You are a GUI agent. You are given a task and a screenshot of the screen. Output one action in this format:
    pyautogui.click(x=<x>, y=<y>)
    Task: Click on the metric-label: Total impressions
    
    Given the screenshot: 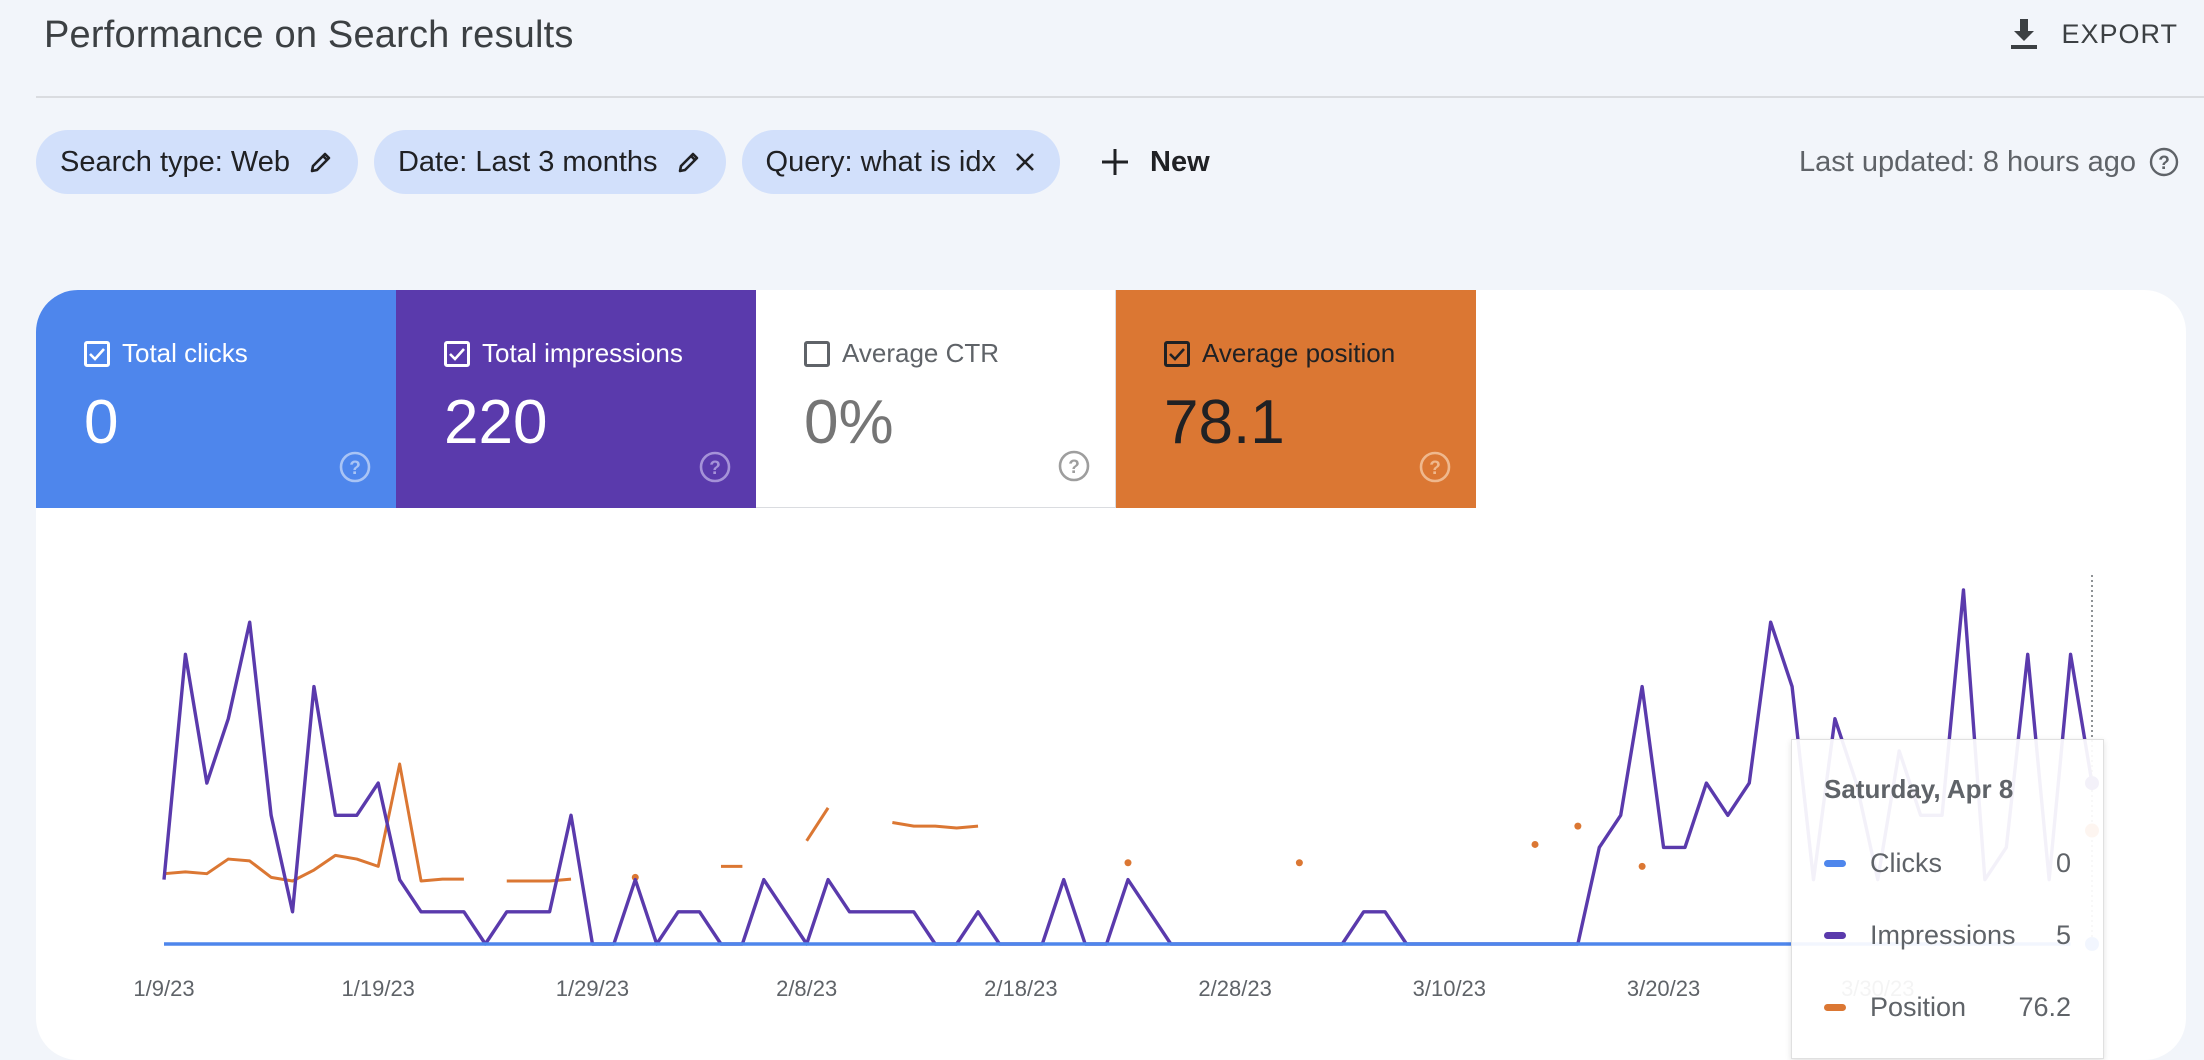 What is the action you would take?
    pyautogui.click(x=582, y=353)
    